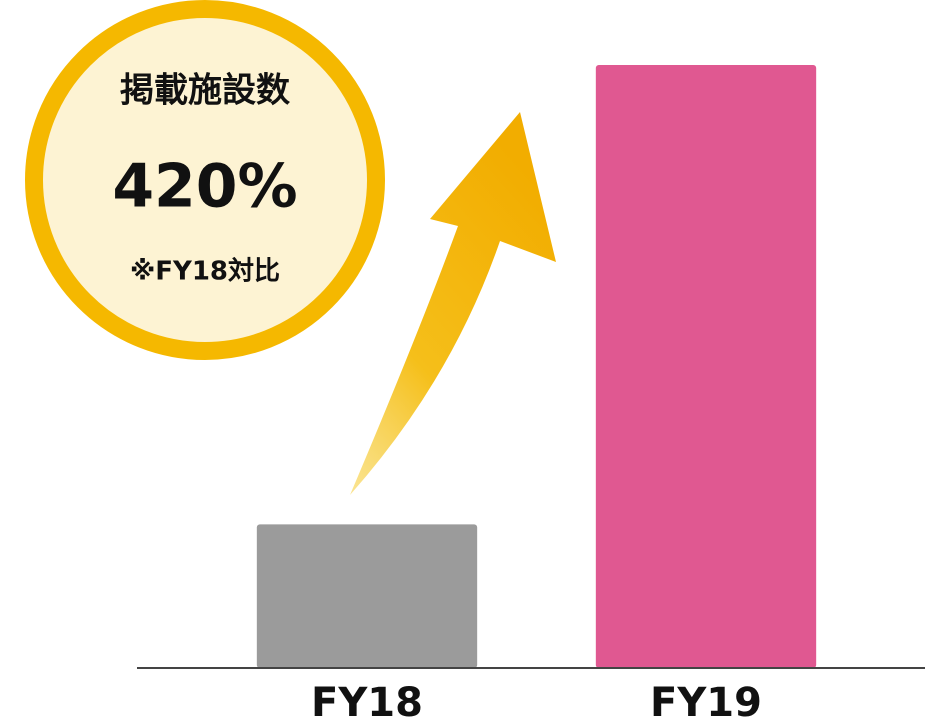 This screenshot has width=925, height=727. Describe the element at coordinates (205, 91) in the screenshot. I see `badge-title: 掲載施設数` at that location.